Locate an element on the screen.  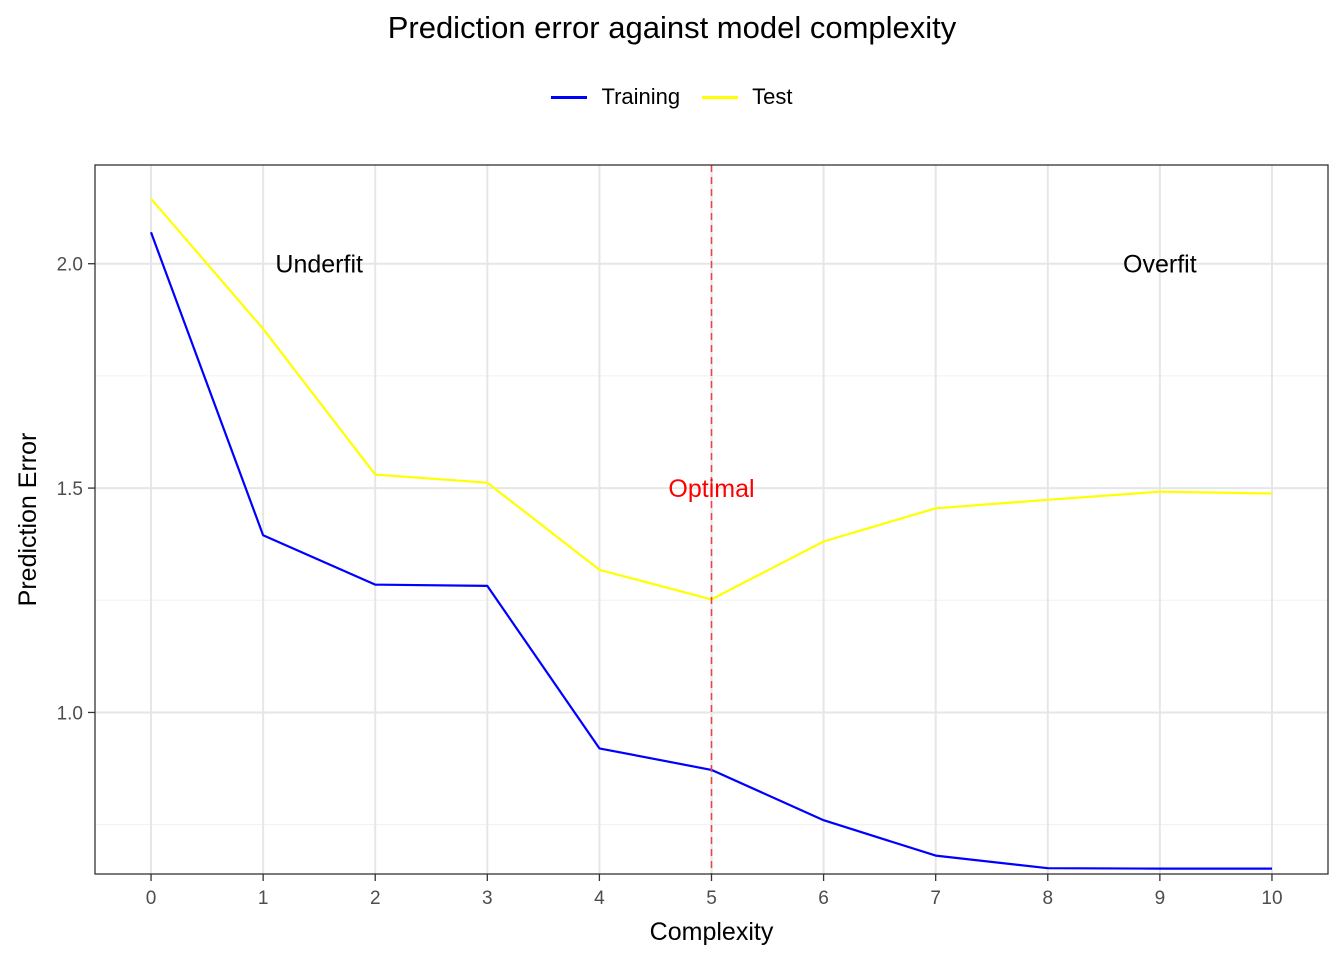
y-tick-label: 1.5 is located at coordinates (70, 489).